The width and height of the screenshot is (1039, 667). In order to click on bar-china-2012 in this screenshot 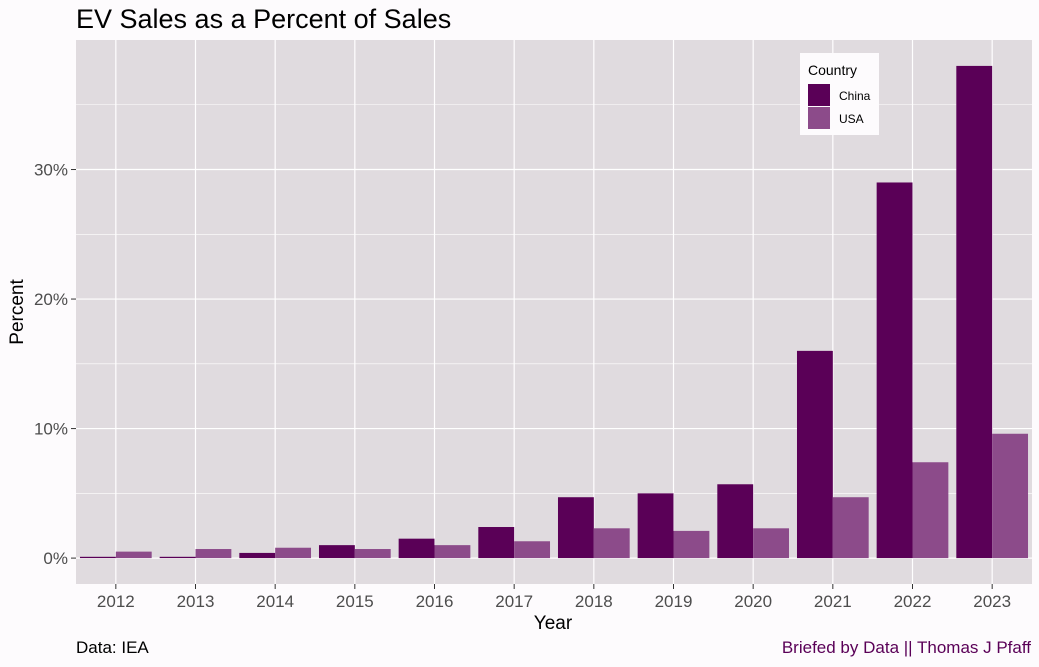, I will do `click(97, 557)`.